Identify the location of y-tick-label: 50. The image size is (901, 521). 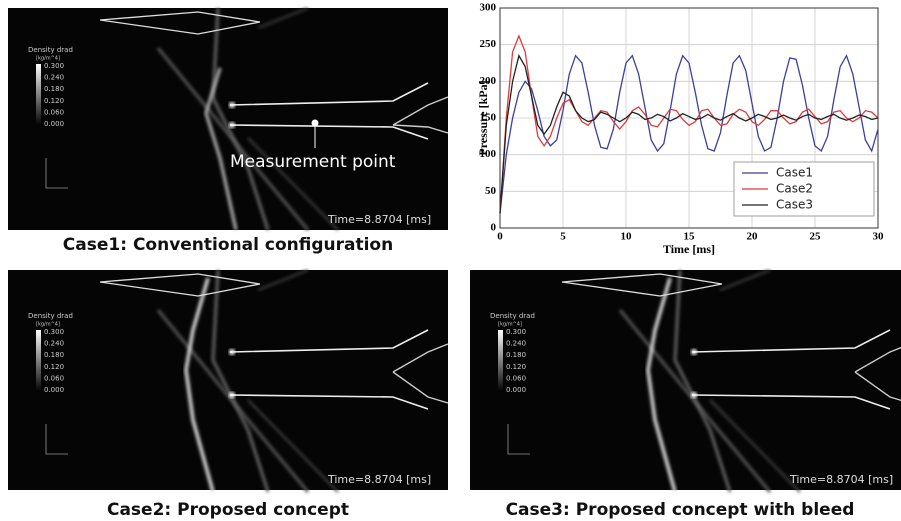
(491, 191).